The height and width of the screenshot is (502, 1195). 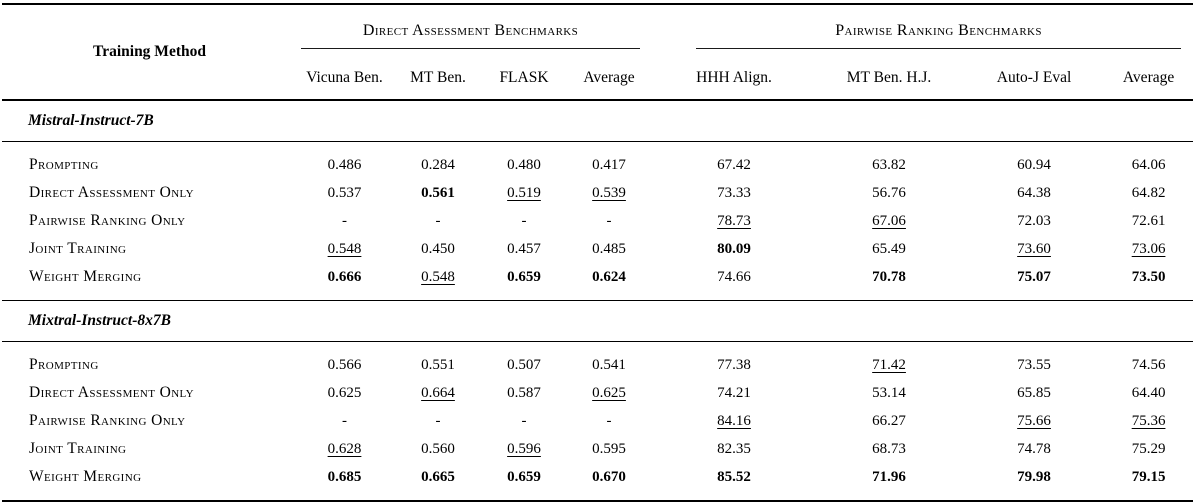 What do you see at coordinates (1148, 392) in the screenshot?
I see `cell-value: 64.40` at bounding box center [1148, 392].